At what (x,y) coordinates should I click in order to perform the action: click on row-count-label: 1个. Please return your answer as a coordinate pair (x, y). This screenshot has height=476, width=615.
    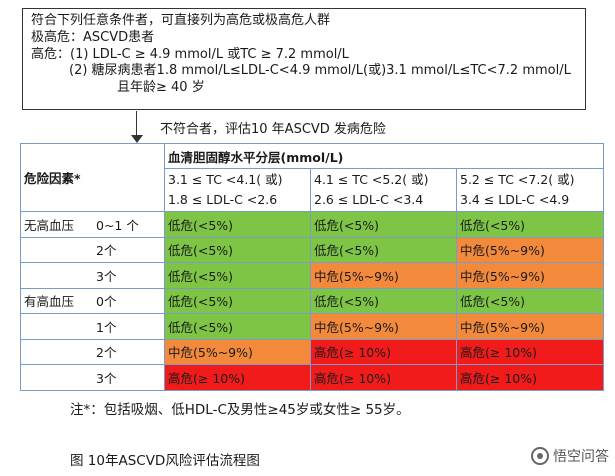
    Looking at the image, I should click on (106, 327).